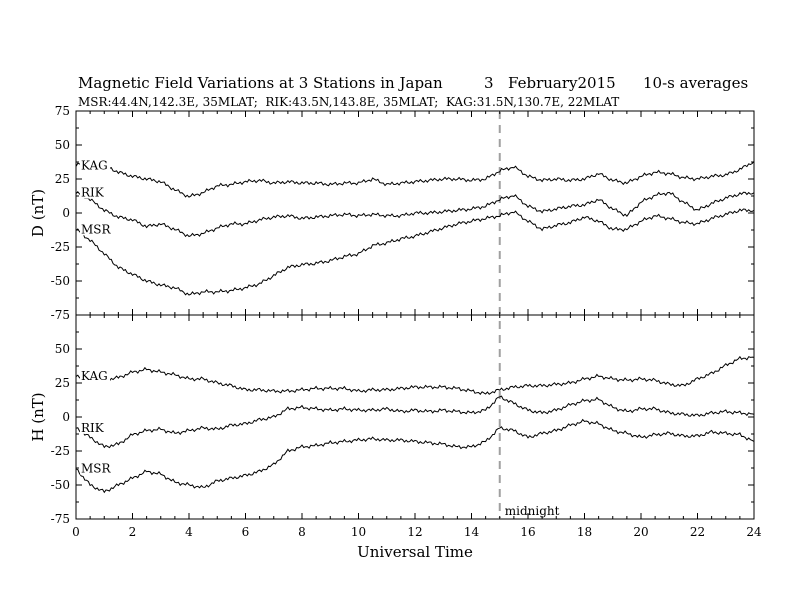 This screenshot has height=612, width=792. I want to click on x-tick-label: 24, so click(754, 532).